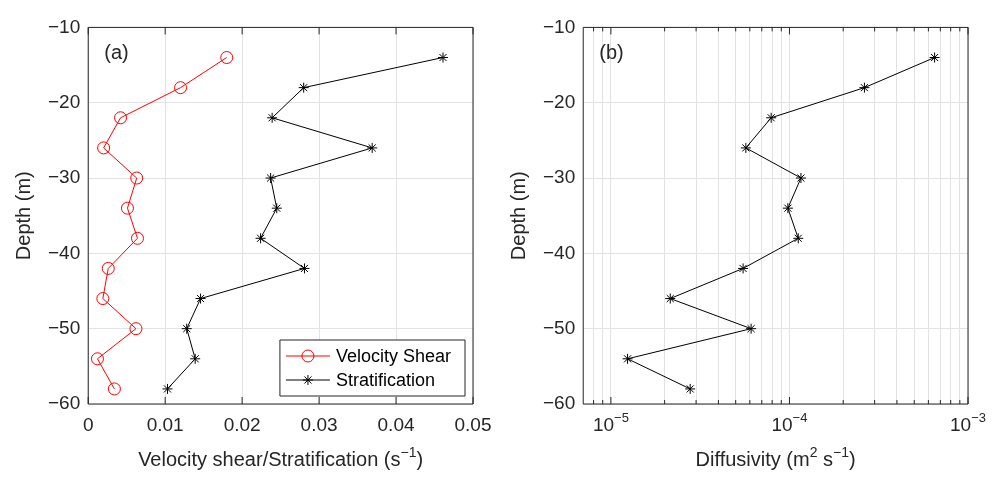 The height and width of the screenshot is (488, 1006). Describe the element at coordinates (116, 51) in the screenshot. I see `annotation: (a)` at that location.